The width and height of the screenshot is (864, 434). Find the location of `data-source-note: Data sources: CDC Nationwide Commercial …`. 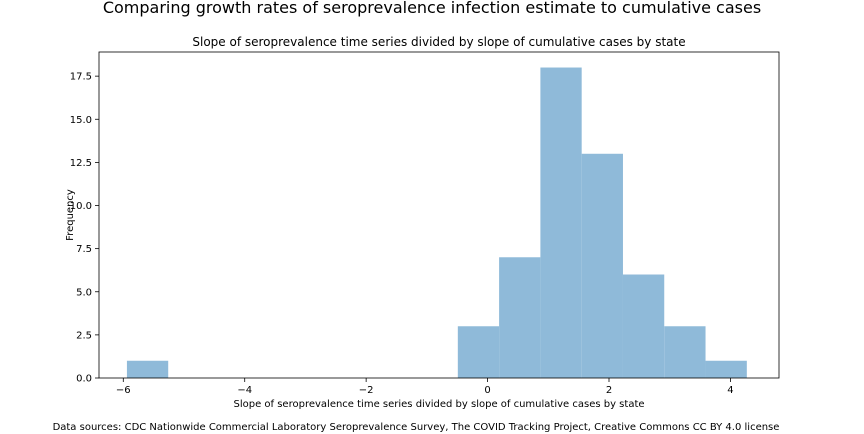

data-source-note: Data sources: CDC Nationwide Commercial … is located at coordinates (416, 427).